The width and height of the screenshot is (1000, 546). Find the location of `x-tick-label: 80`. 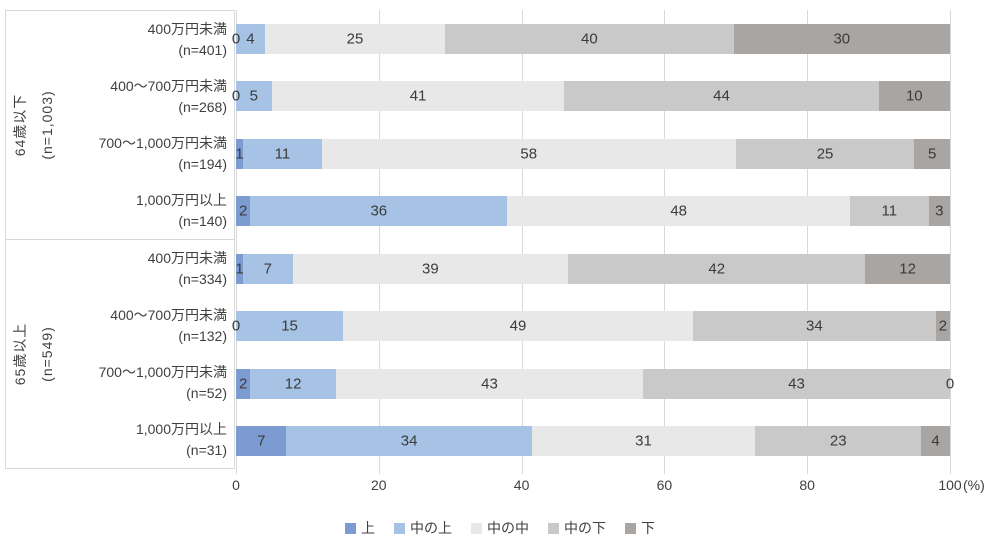

x-tick-label: 80 is located at coordinates (807, 485).